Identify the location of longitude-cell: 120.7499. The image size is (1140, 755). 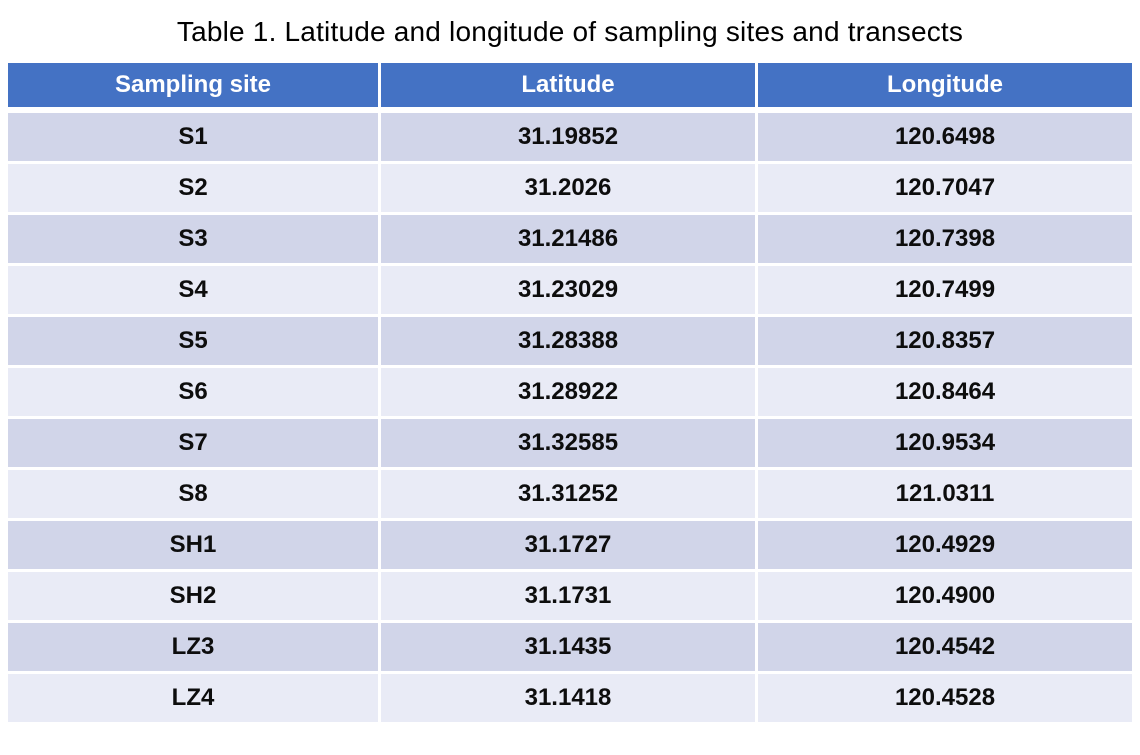
(945, 290).